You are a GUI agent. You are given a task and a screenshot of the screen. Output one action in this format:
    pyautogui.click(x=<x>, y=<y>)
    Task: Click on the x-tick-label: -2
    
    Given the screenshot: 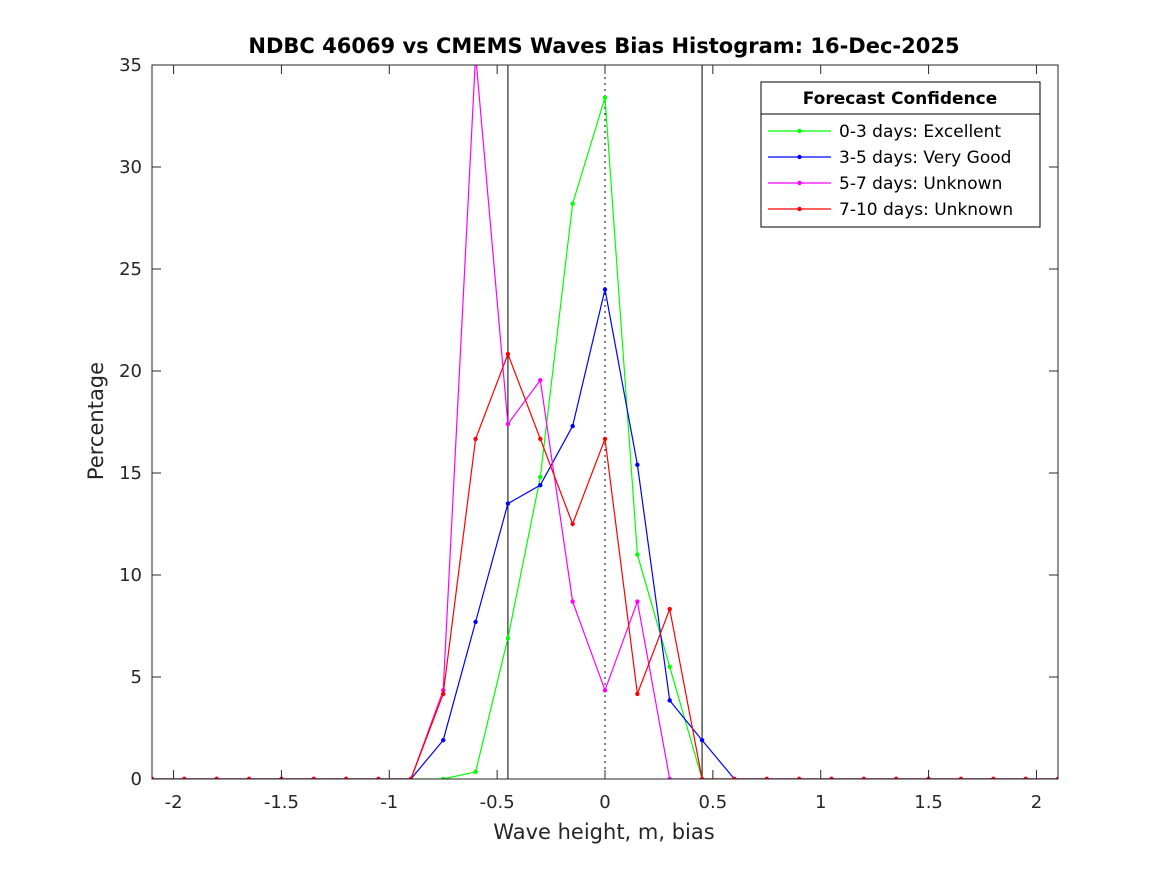 What is the action you would take?
    pyautogui.click(x=174, y=802)
    